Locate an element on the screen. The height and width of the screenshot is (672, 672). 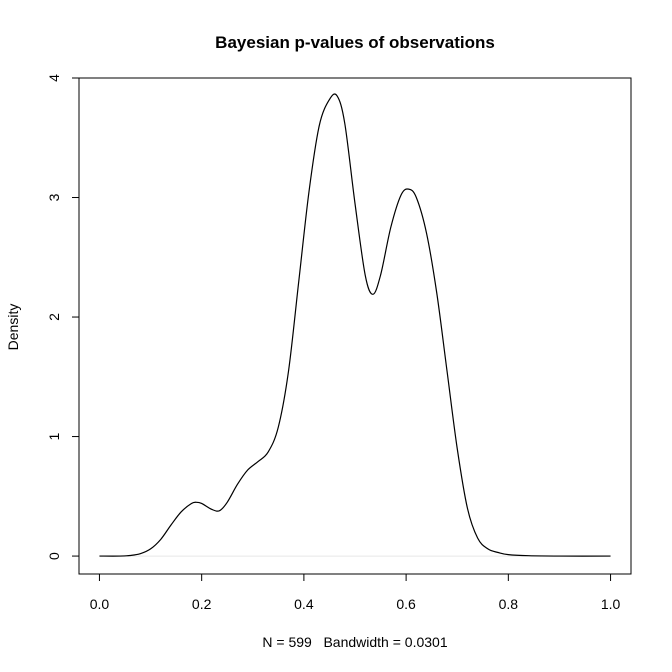
x-tick-label: 0.6 is located at coordinates (406, 604).